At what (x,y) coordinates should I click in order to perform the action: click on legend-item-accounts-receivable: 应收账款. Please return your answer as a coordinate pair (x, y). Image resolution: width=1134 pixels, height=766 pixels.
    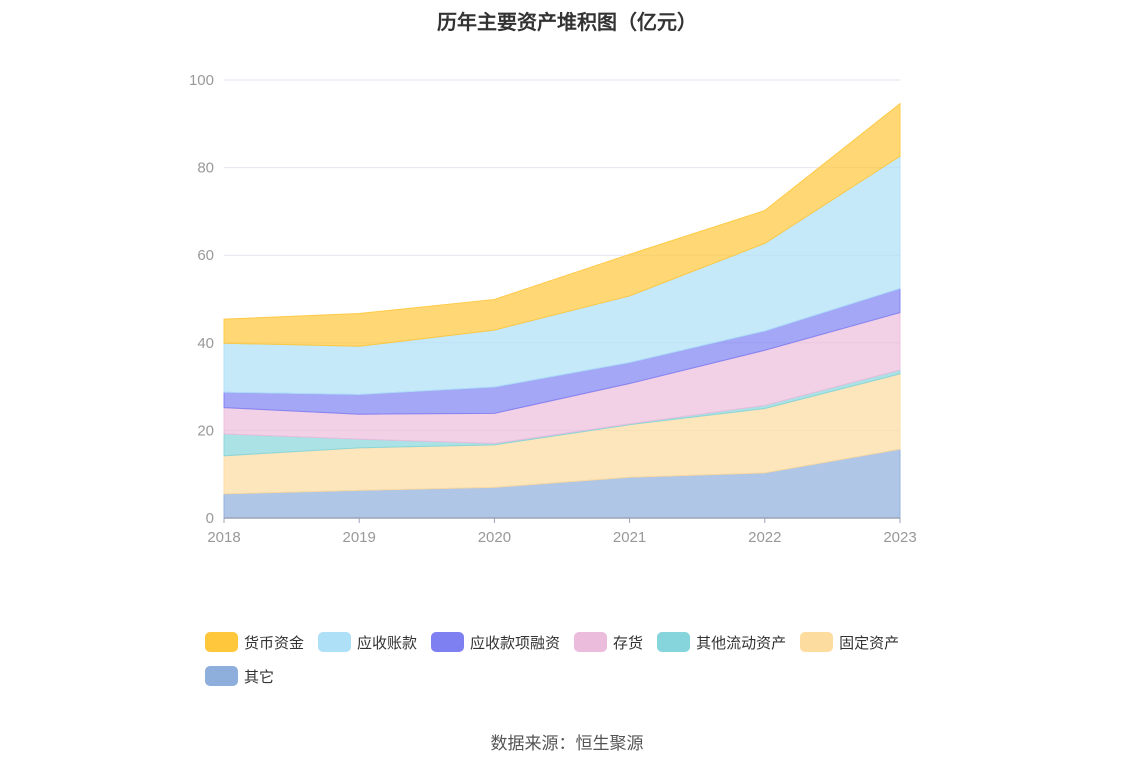
    Looking at the image, I should click on (367, 642).